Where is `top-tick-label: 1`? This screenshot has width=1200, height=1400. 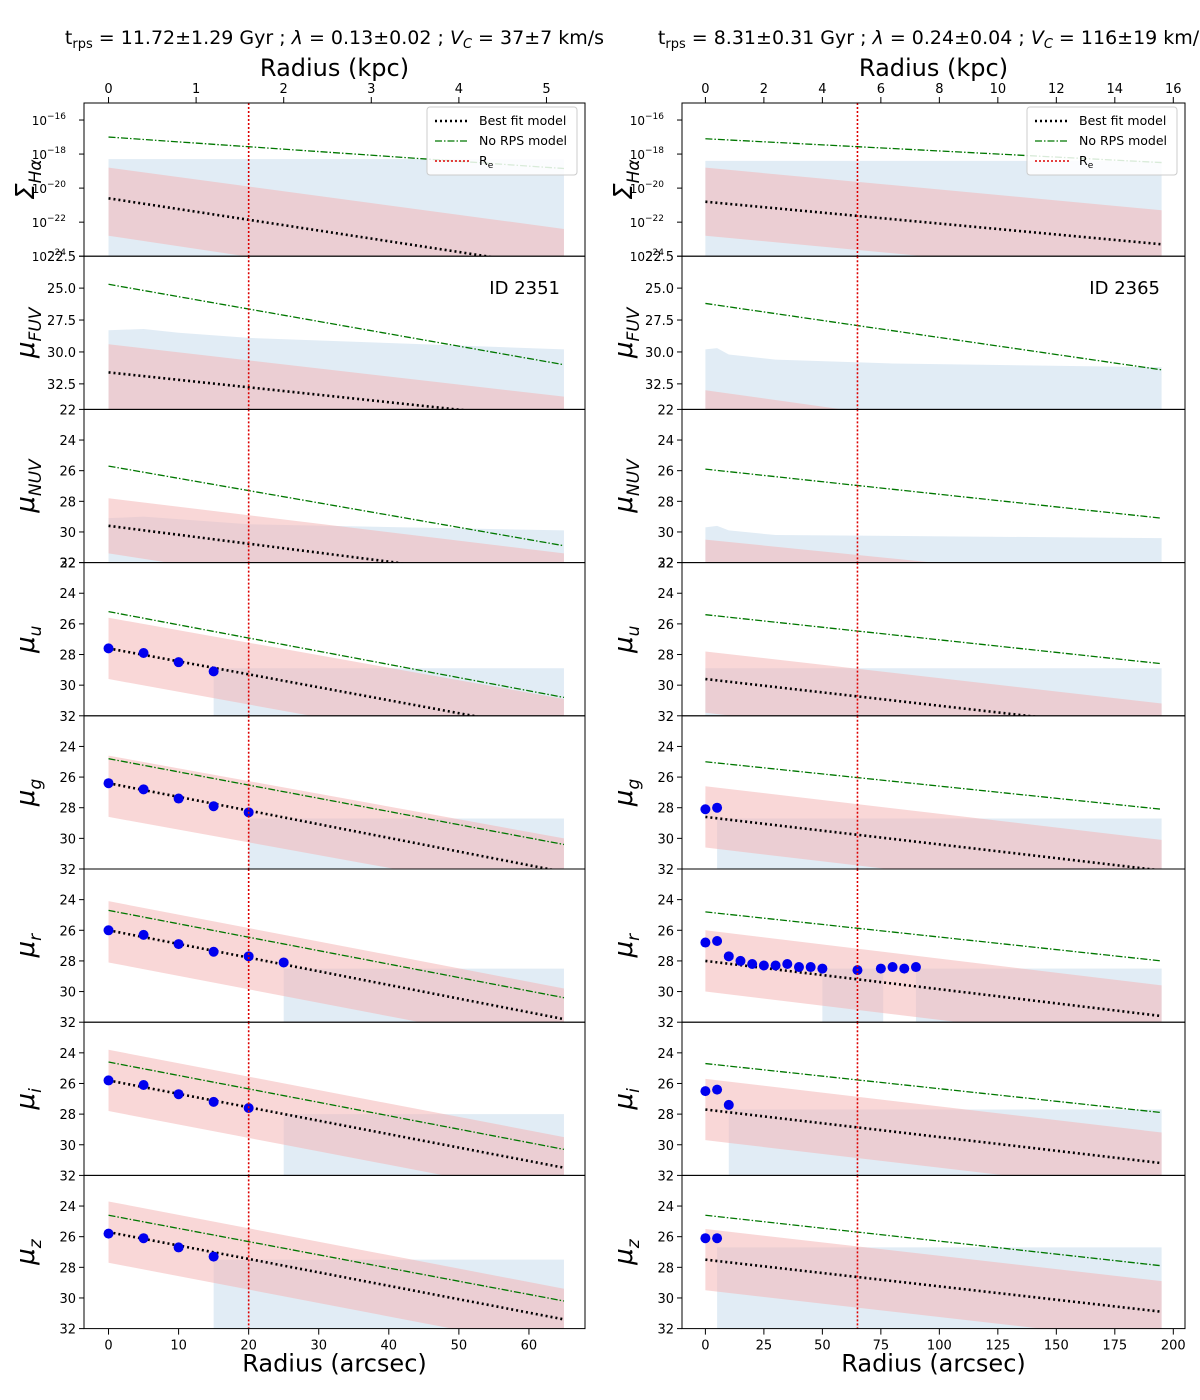
top-tick-label: 1 is located at coordinates (196, 89).